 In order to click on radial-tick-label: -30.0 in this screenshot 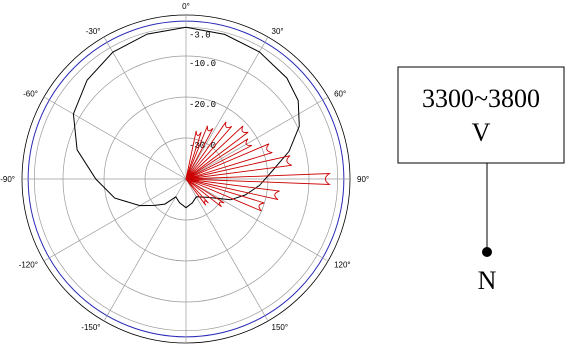, I will do `click(202, 146)`.